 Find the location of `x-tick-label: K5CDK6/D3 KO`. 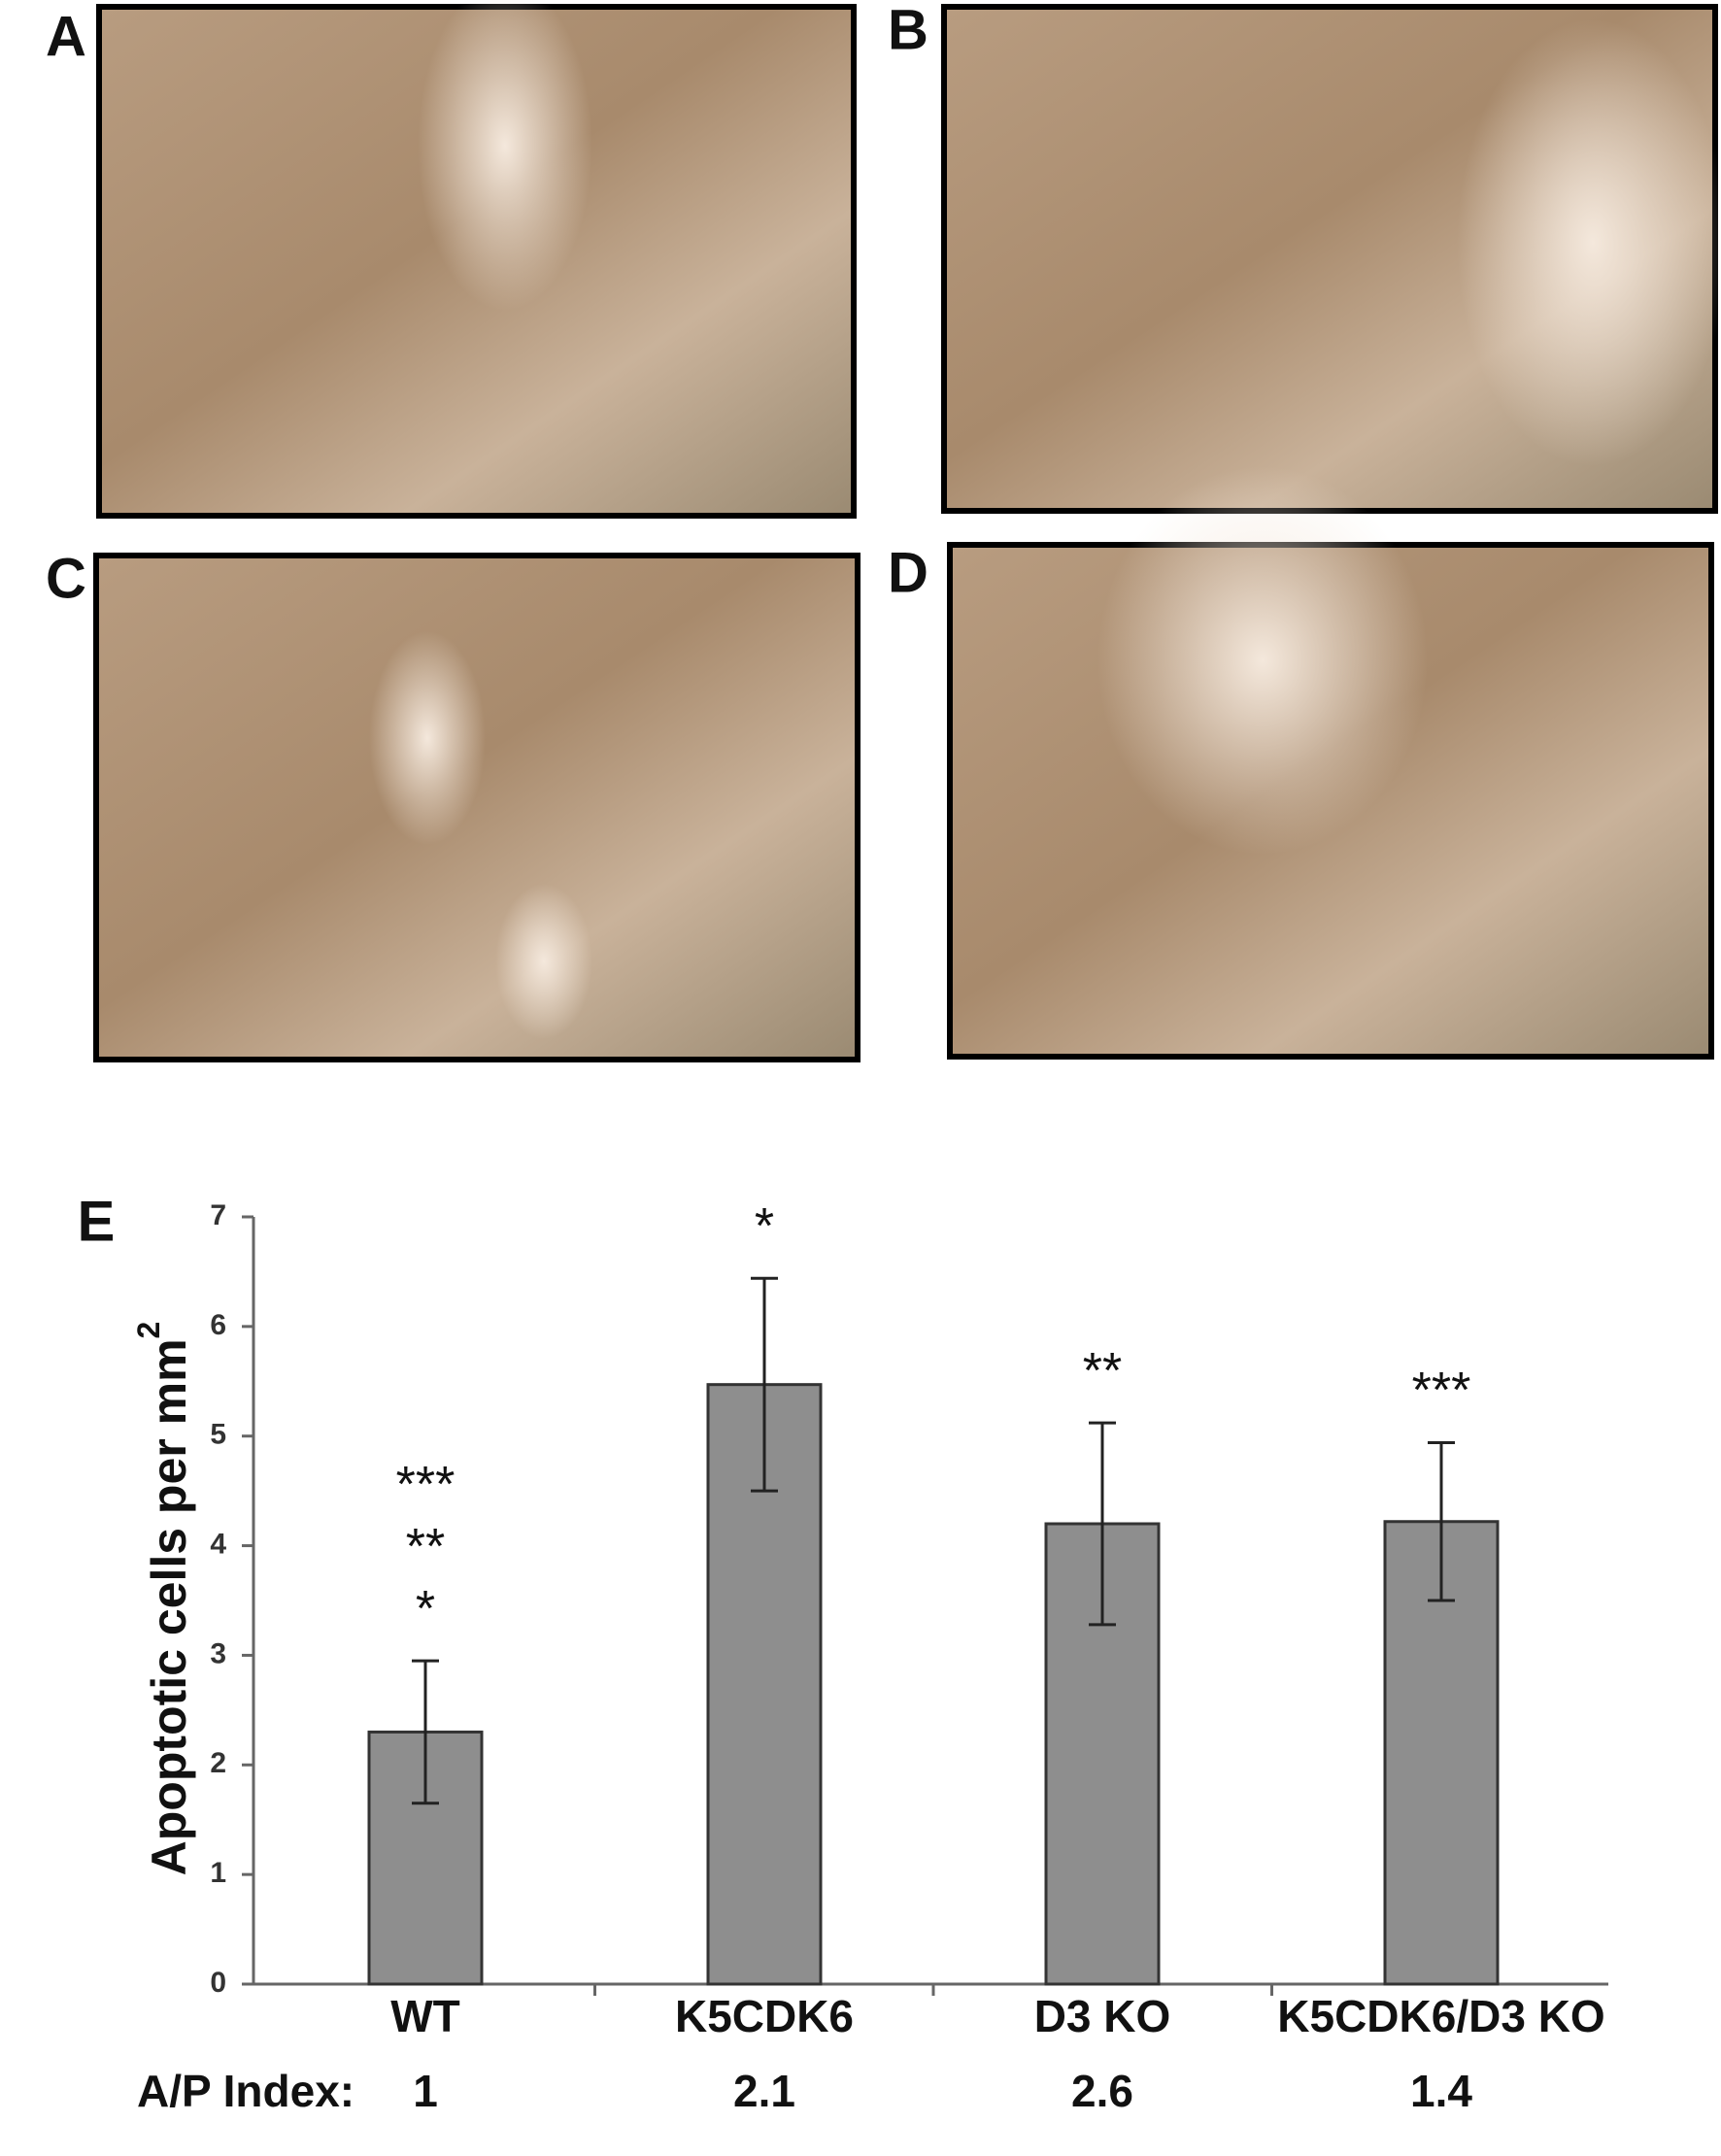

x-tick-label: K5CDK6/D3 KO is located at coordinates (1440, 2016).